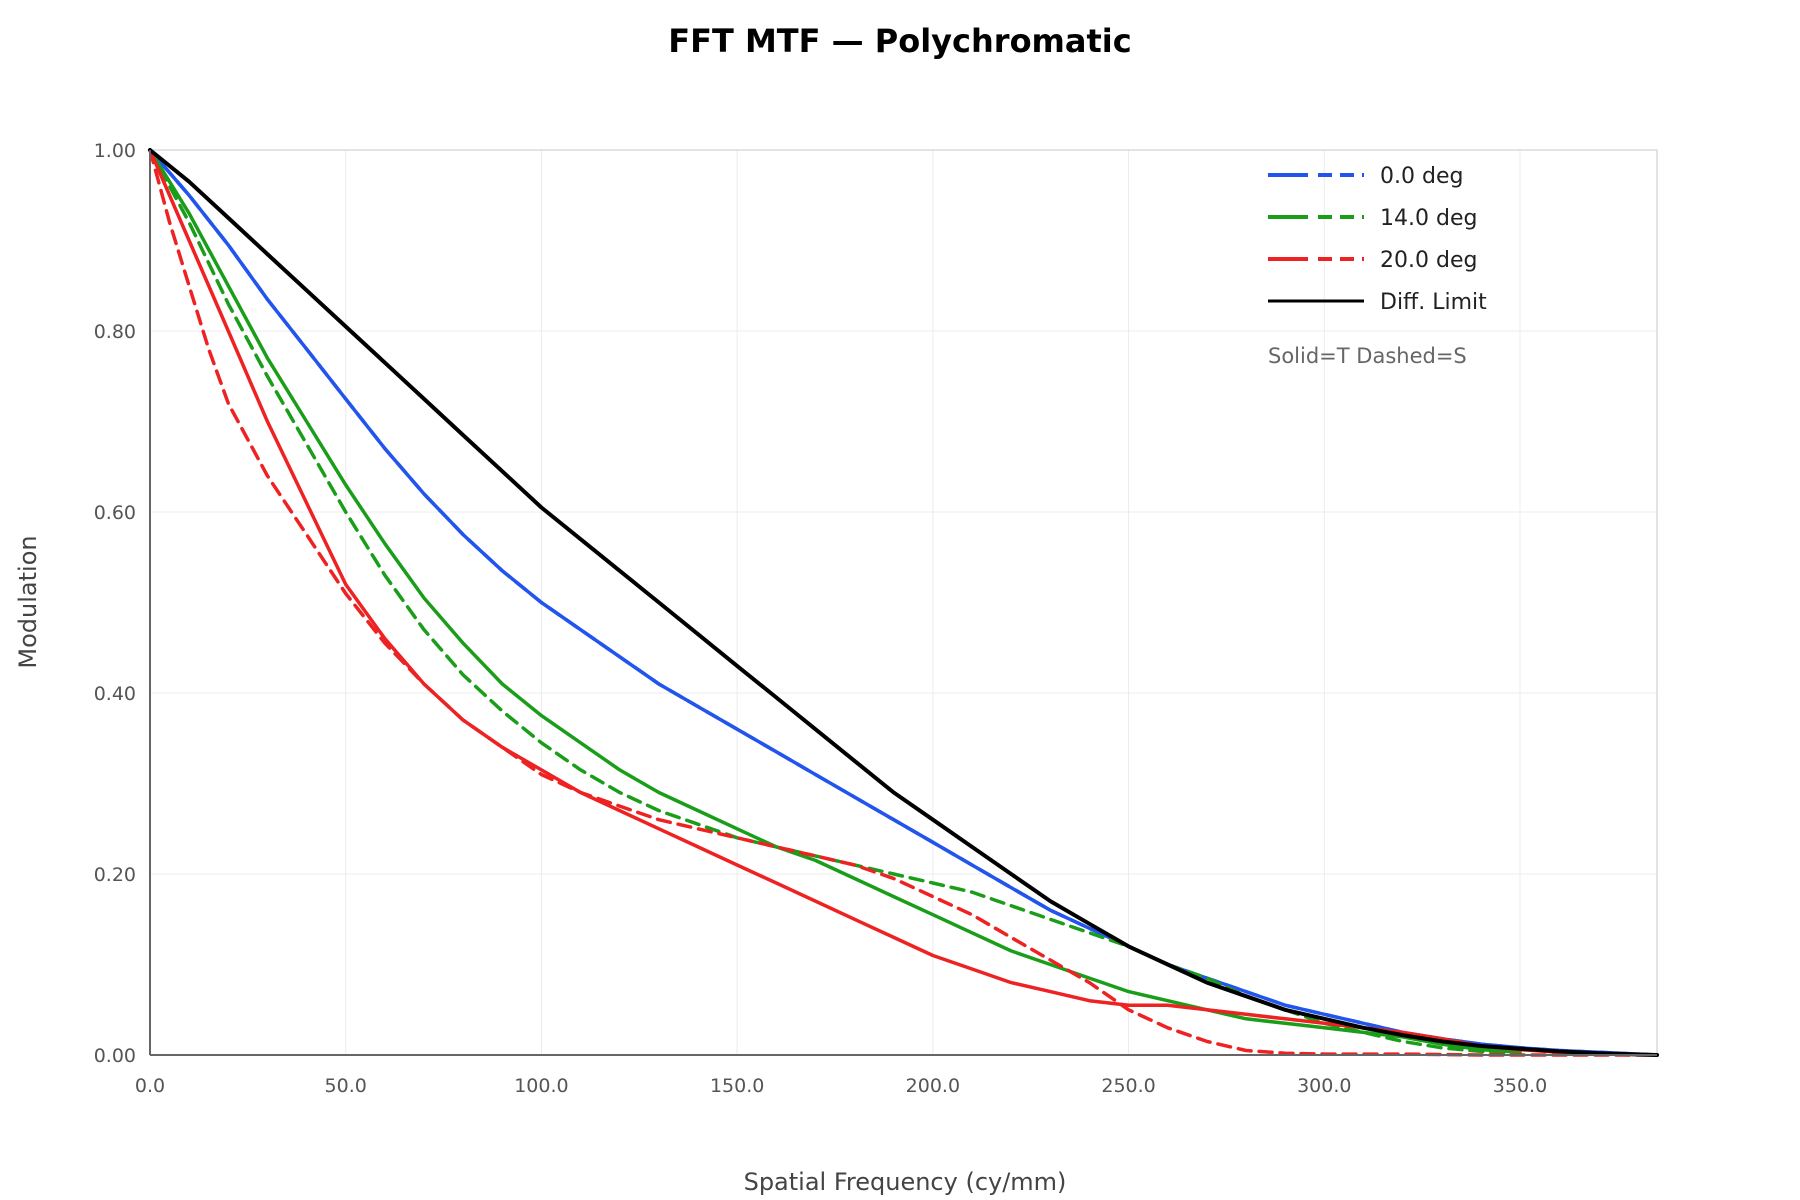 This screenshot has width=1800, height=1200. What do you see at coordinates (115, 1056) in the screenshot?
I see `y-tick-label: 0.00` at bounding box center [115, 1056].